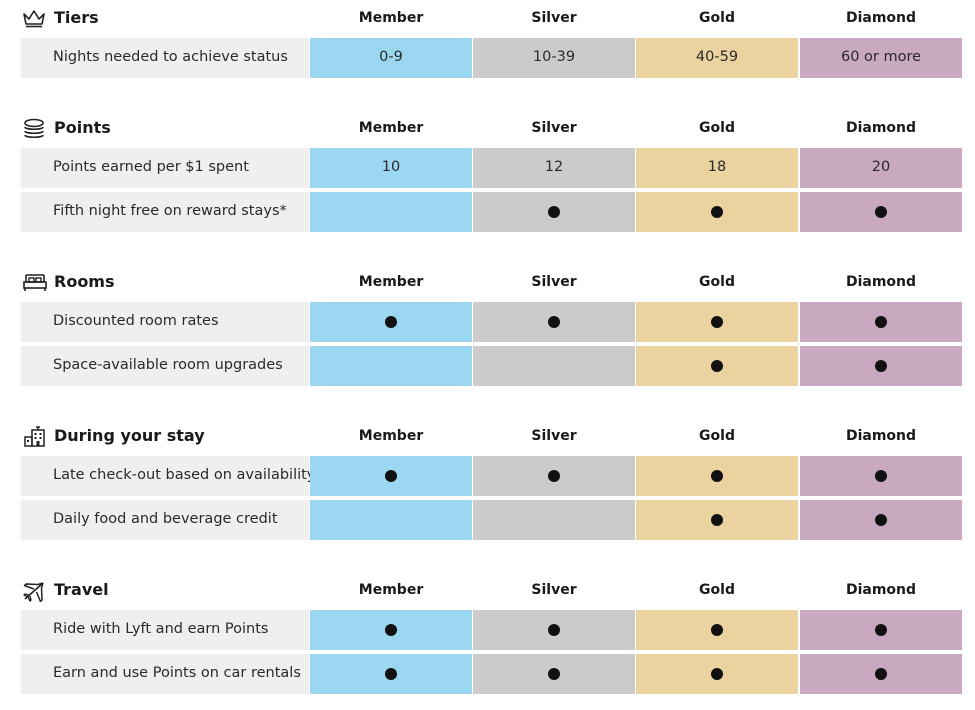  I want to click on section-title: Travel, so click(81, 589).